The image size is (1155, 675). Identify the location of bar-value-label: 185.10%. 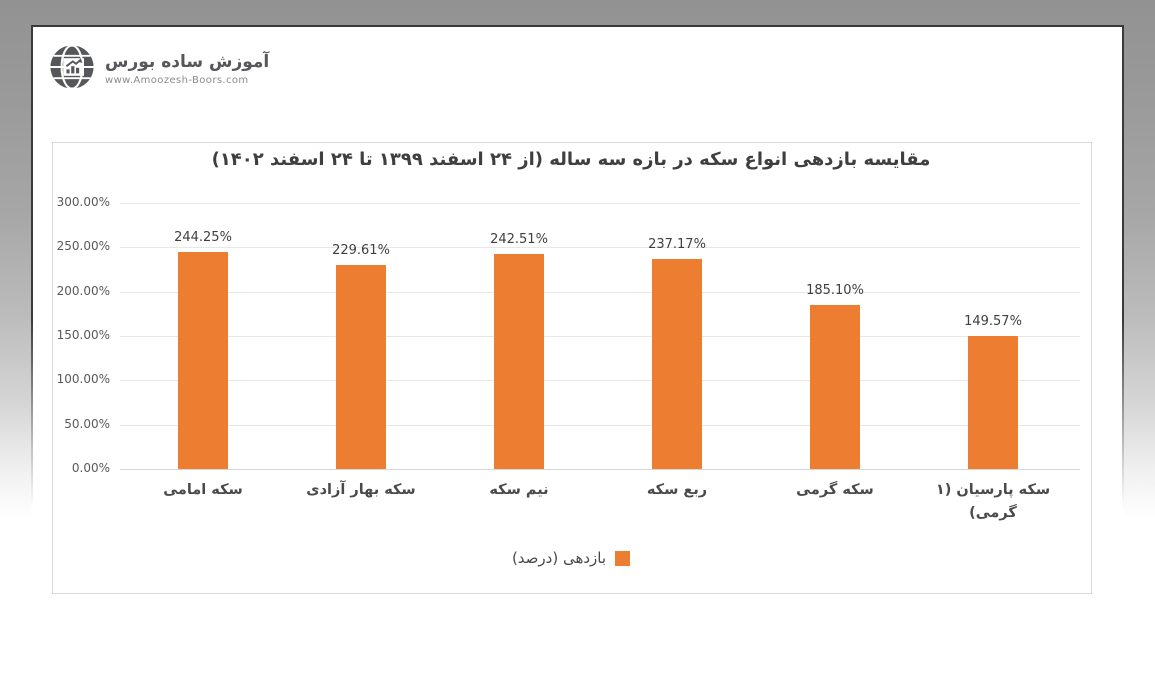
(835, 290).